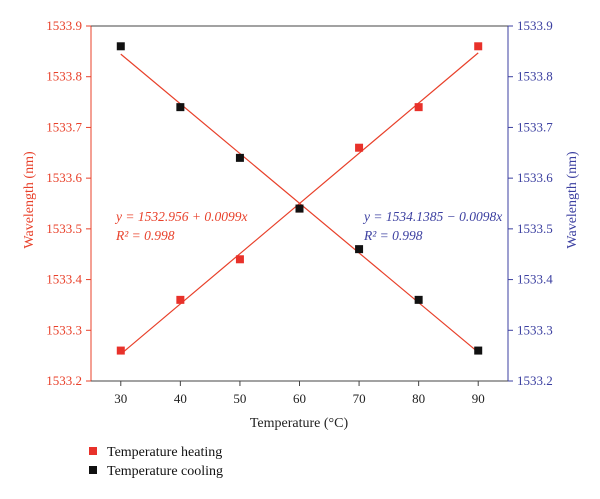 The width and height of the screenshot is (600, 499). Describe the element at coordinates (393, 235) in the screenshot. I see `cooling-fit-r2: R² = 0.998` at that location.